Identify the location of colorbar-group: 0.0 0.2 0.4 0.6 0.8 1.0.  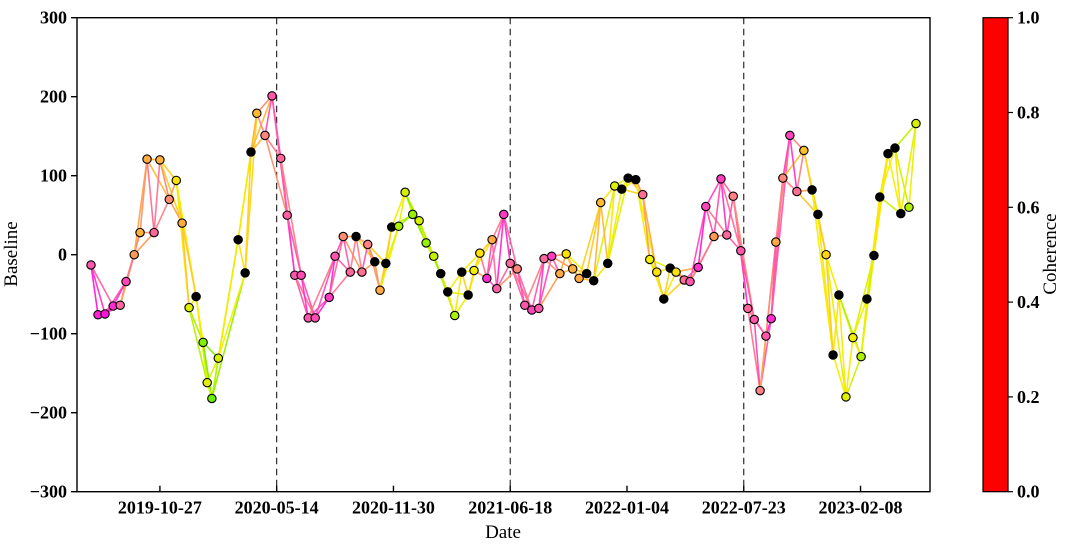
(1011, 255).